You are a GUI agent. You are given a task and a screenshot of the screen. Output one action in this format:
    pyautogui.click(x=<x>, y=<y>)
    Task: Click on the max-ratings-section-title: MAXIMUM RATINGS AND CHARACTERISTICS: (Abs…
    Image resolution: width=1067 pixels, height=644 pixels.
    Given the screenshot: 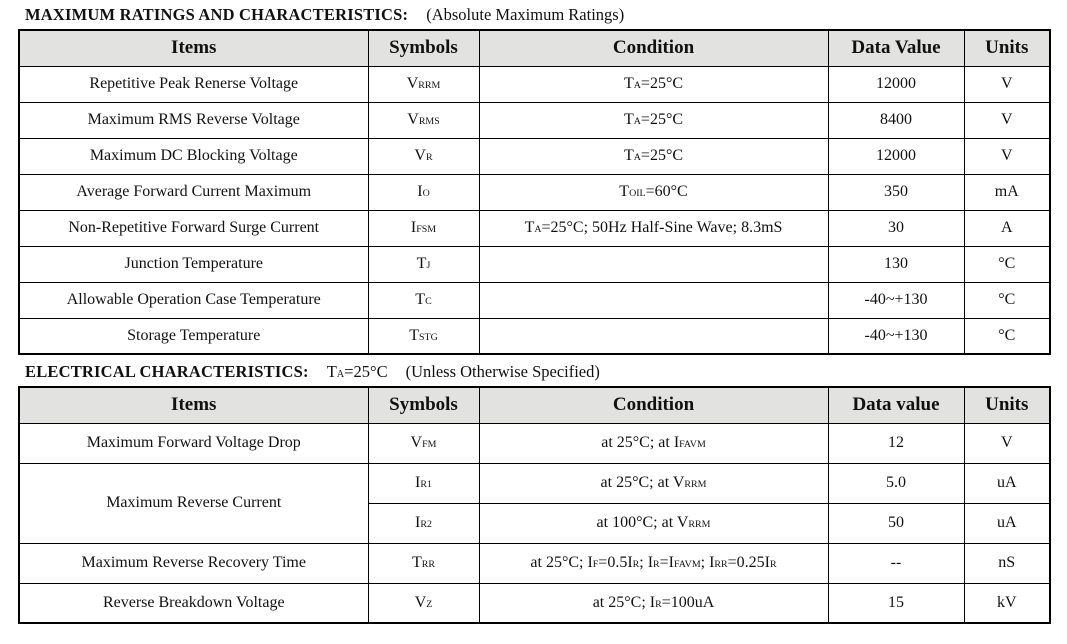 What is the action you would take?
    pyautogui.click(x=533, y=16)
    